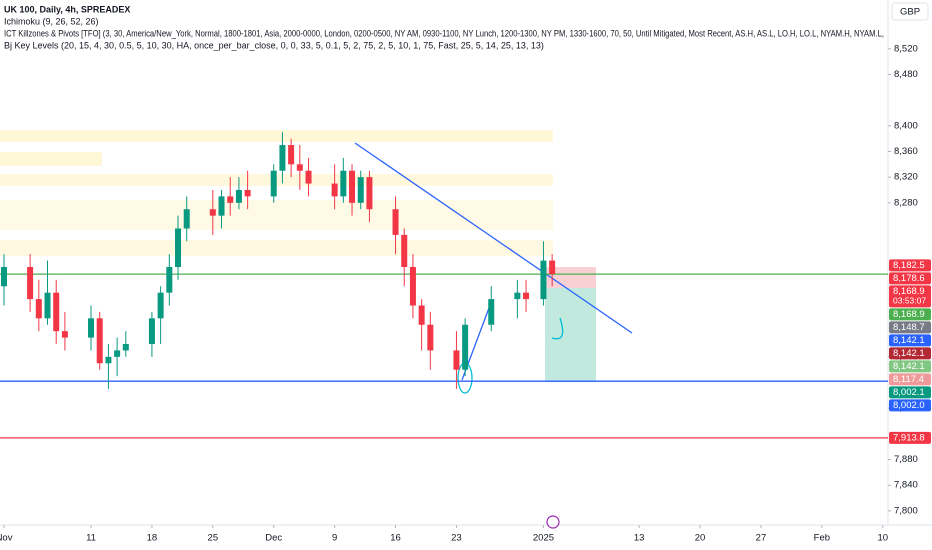 Image resolution: width=932 pixels, height=550 pixels. Describe the element at coordinates (493, 238) in the screenshot. I see `trendline` at that location.